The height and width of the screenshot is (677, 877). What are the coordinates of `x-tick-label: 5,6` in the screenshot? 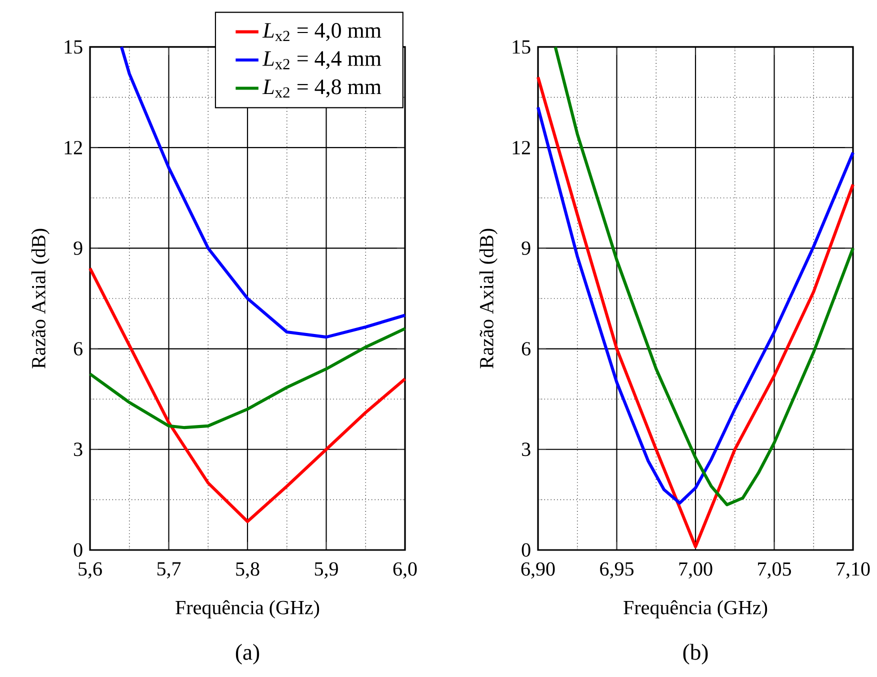 It's located at (90, 570).